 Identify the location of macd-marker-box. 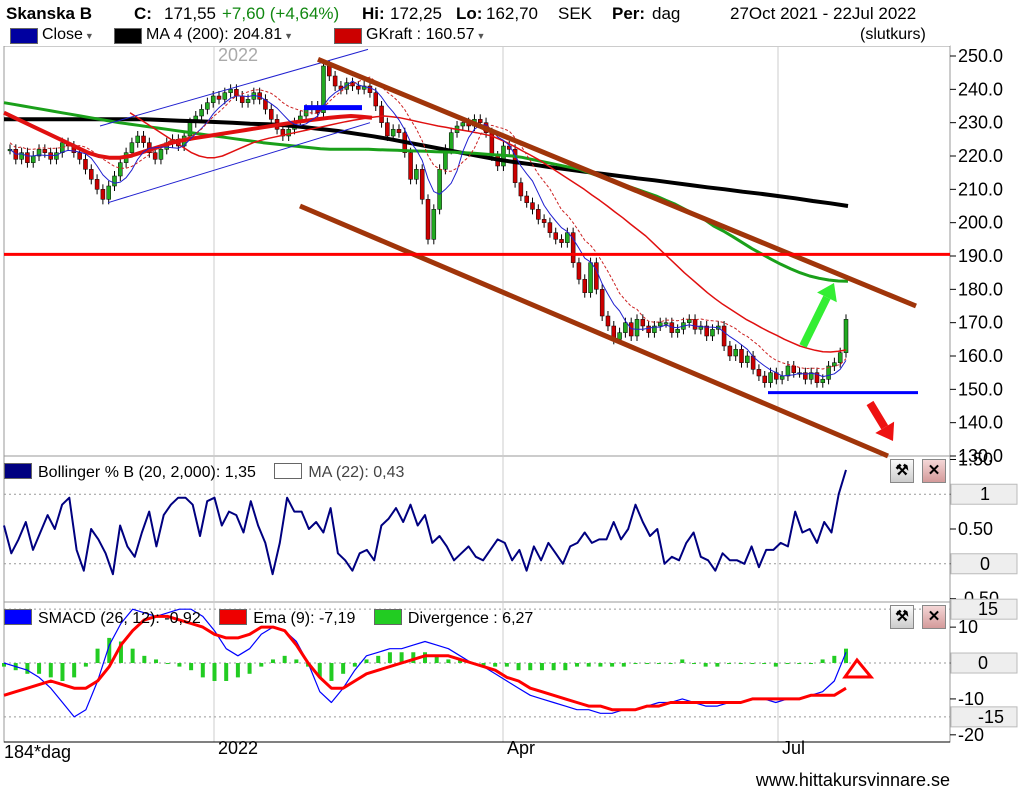
(984, 717).